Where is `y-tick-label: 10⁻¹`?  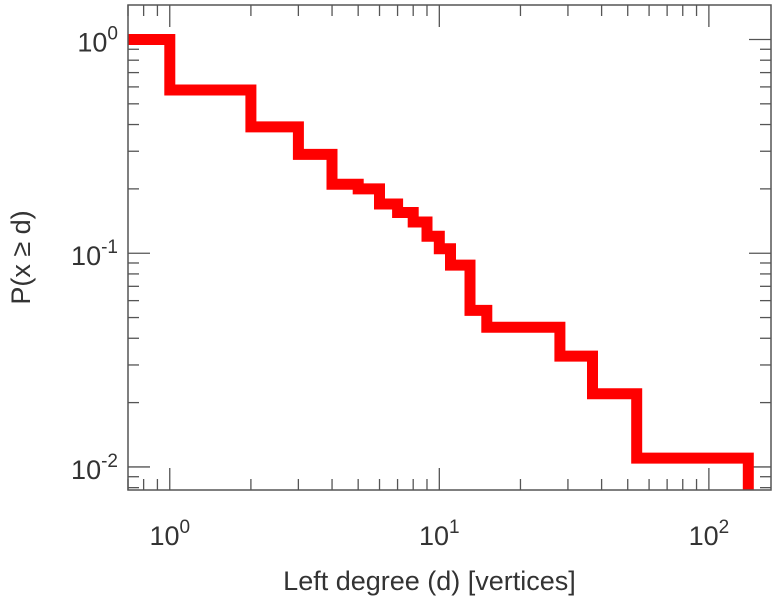
y-tick-label: 10⁻¹ is located at coordinates (94, 254).